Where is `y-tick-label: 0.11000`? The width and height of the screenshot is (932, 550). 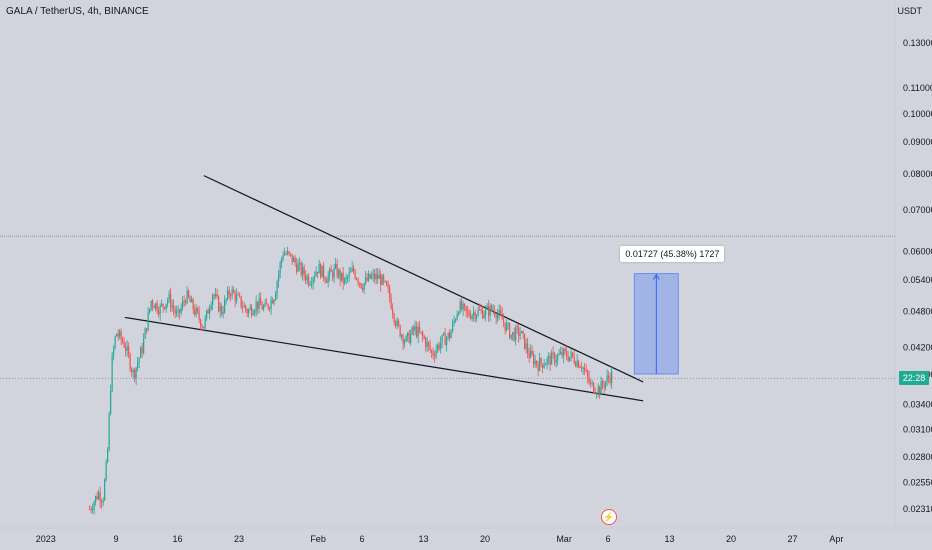
y-tick-label: 0.11000 is located at coordinates (917, 88).